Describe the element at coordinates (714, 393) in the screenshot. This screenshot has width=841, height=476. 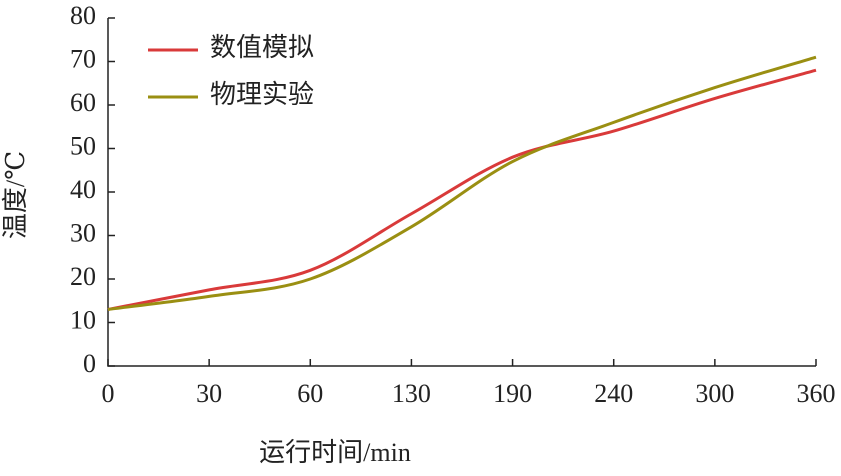
I see `x-tick-label: 300` at that location.